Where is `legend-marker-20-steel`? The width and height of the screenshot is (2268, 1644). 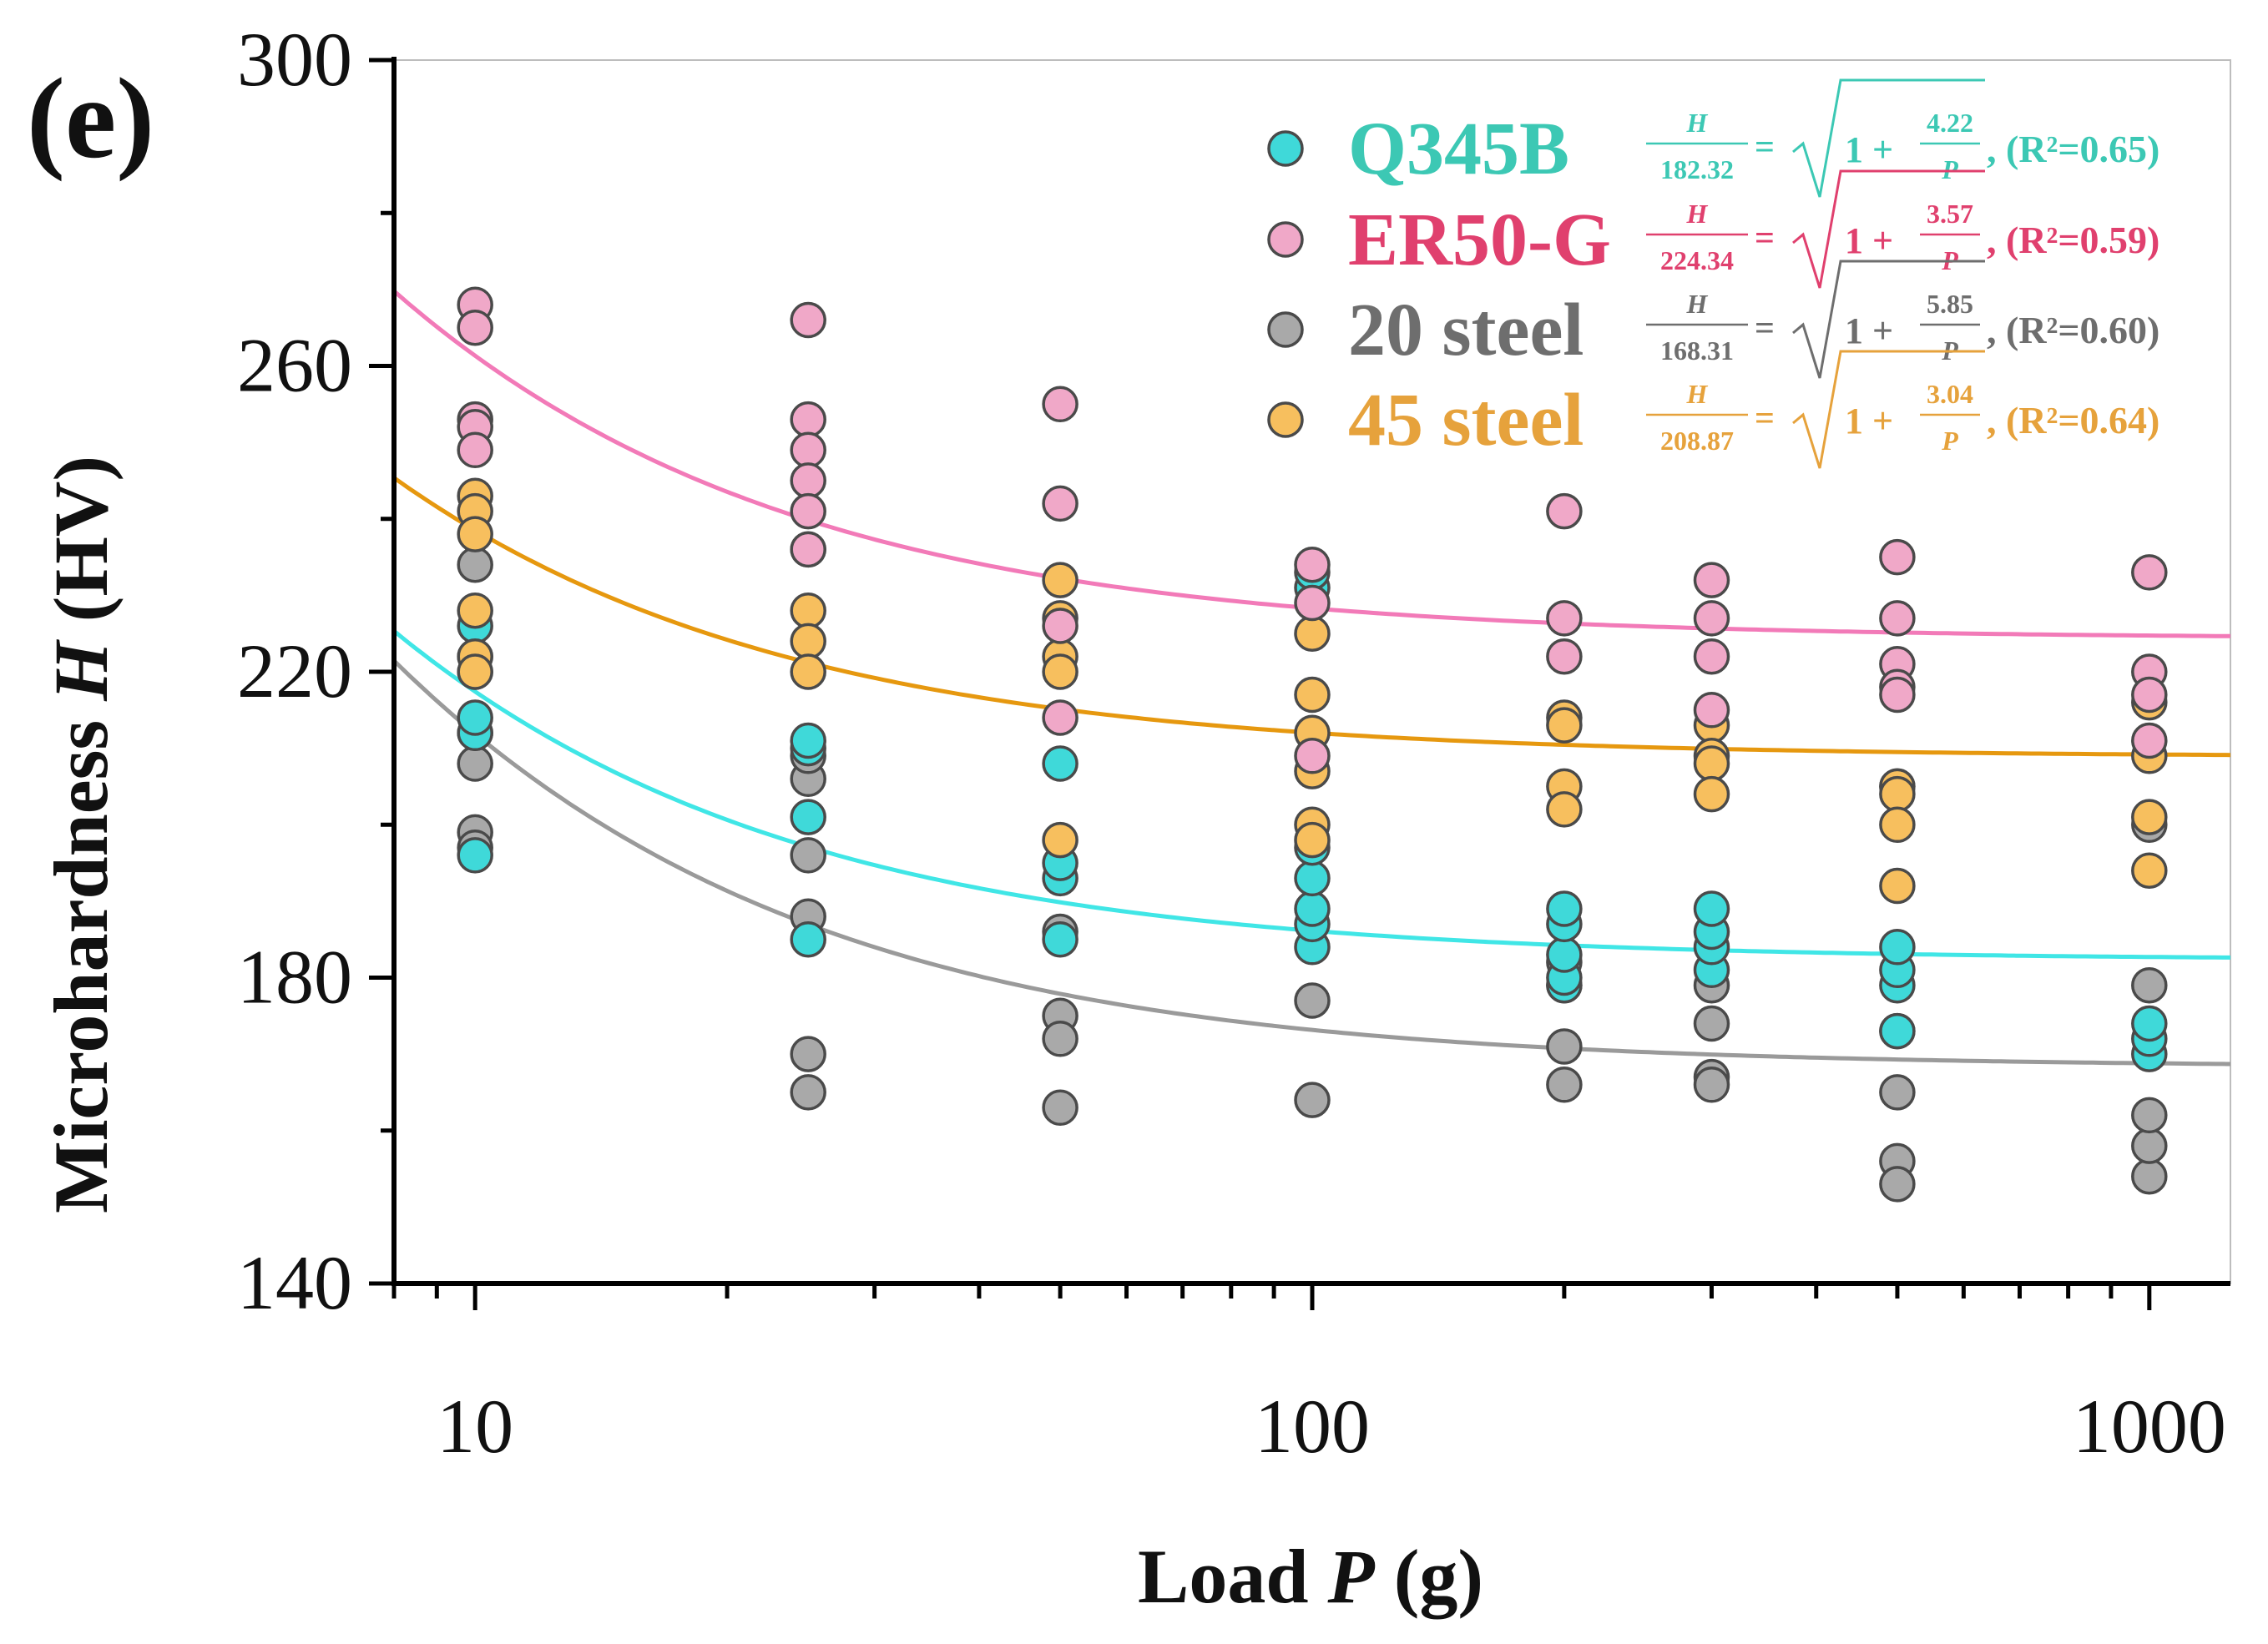 legend-marker-20-steel is located at coordinates (1285, 329).